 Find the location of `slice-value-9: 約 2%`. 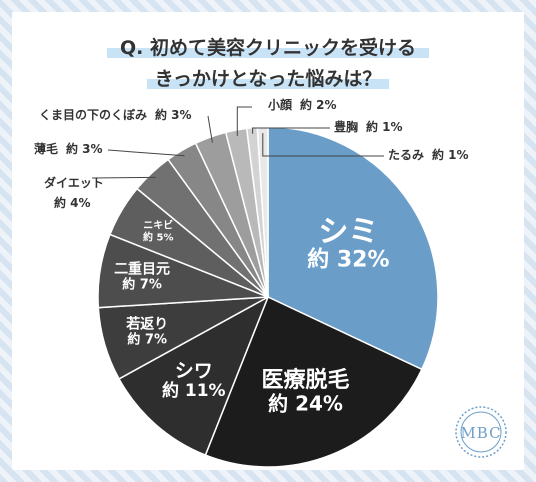

slice-value-9: 約 2% is located at coordinates (318, 104).